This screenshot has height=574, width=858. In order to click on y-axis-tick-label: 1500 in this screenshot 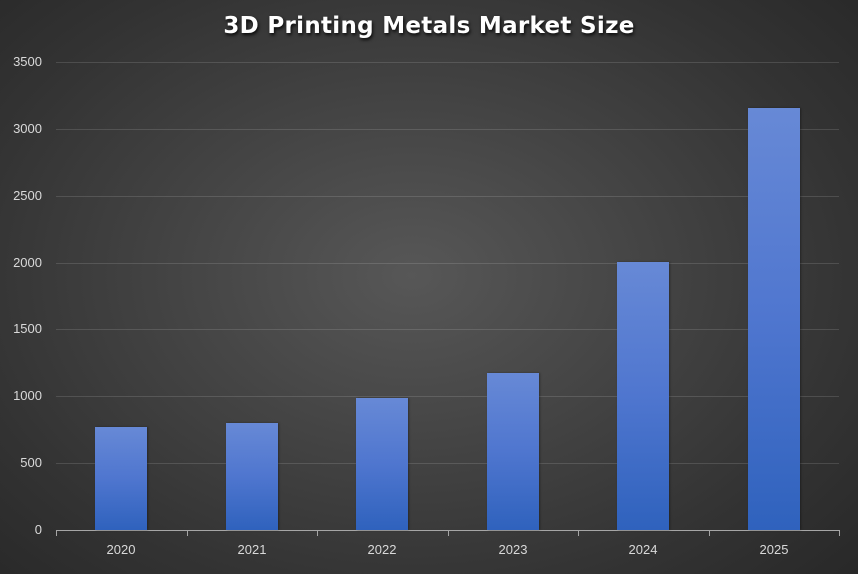, I will do `click(27, 328)`.